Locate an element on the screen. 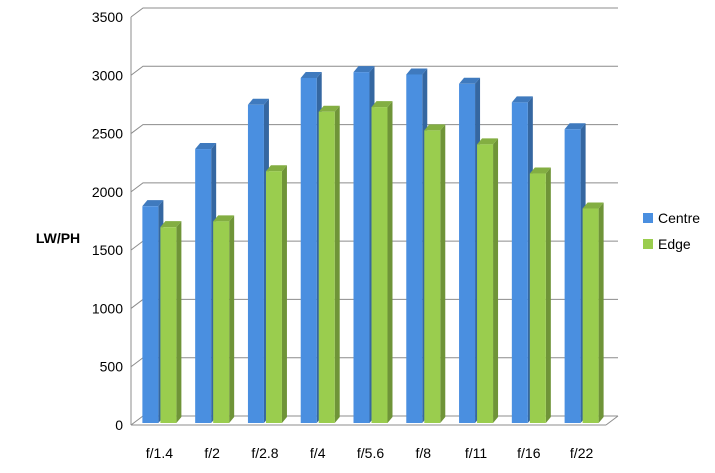  bar-centre-f/1.4 is located at coordinates (153, 311).